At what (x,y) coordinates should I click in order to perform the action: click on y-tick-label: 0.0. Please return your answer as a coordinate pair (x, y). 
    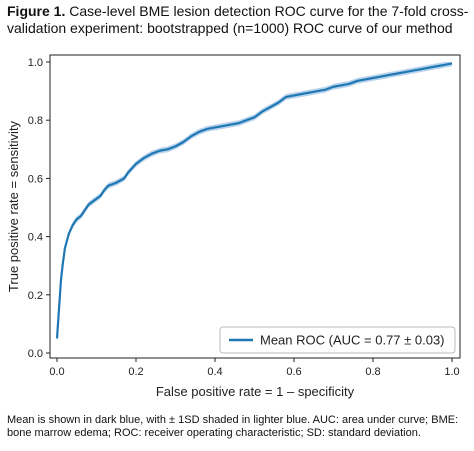
    Looking at the image, I should click on (35, 354).